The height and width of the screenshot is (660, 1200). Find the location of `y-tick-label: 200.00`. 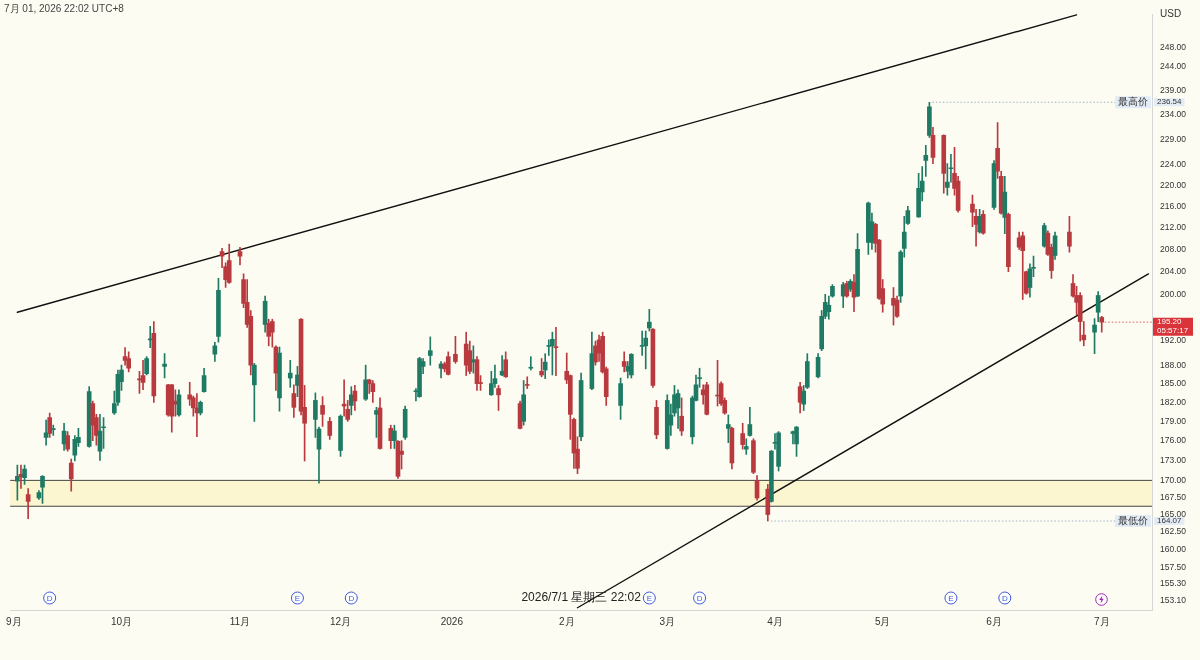

y-tick-label: 200.00 is located at coordinates (1173, 293).